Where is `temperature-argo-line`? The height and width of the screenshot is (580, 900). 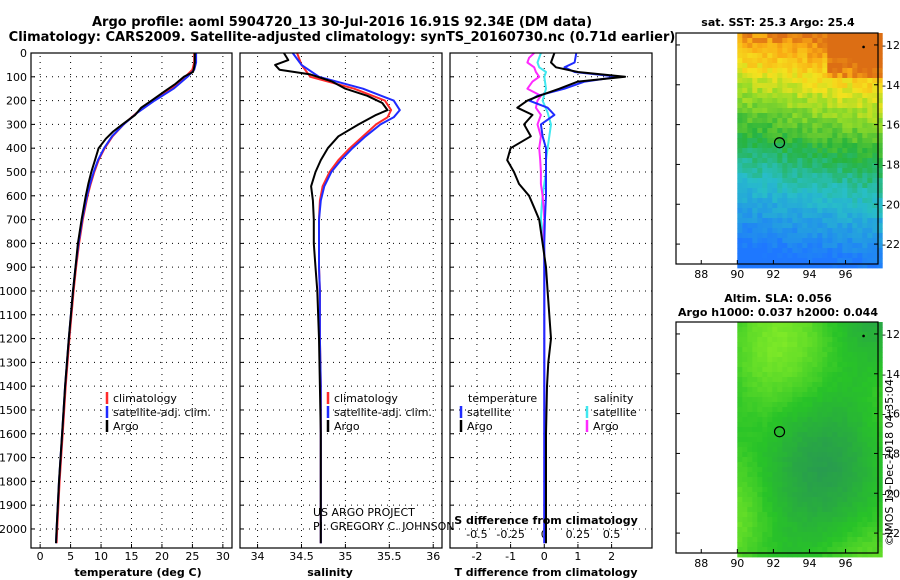 temperature-argo-line is located at coordinates (566, 298).